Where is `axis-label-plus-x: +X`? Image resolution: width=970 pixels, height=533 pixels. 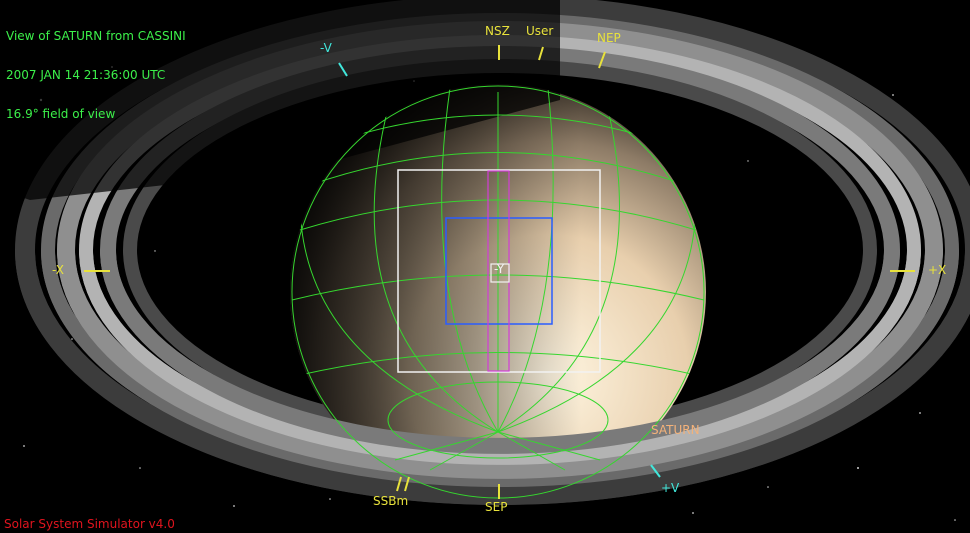 axis-label-plus-x: +X is located at coordinates (937, 270).